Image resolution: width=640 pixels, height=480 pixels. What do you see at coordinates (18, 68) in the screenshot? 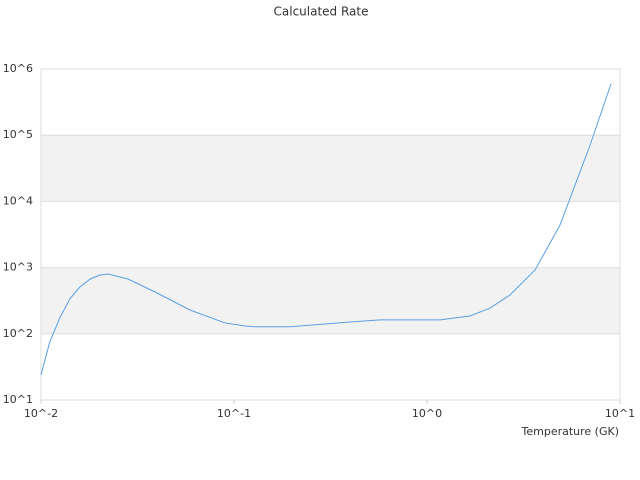
I see `y-tick-label: 10^6` at bounding box center [18, 68].